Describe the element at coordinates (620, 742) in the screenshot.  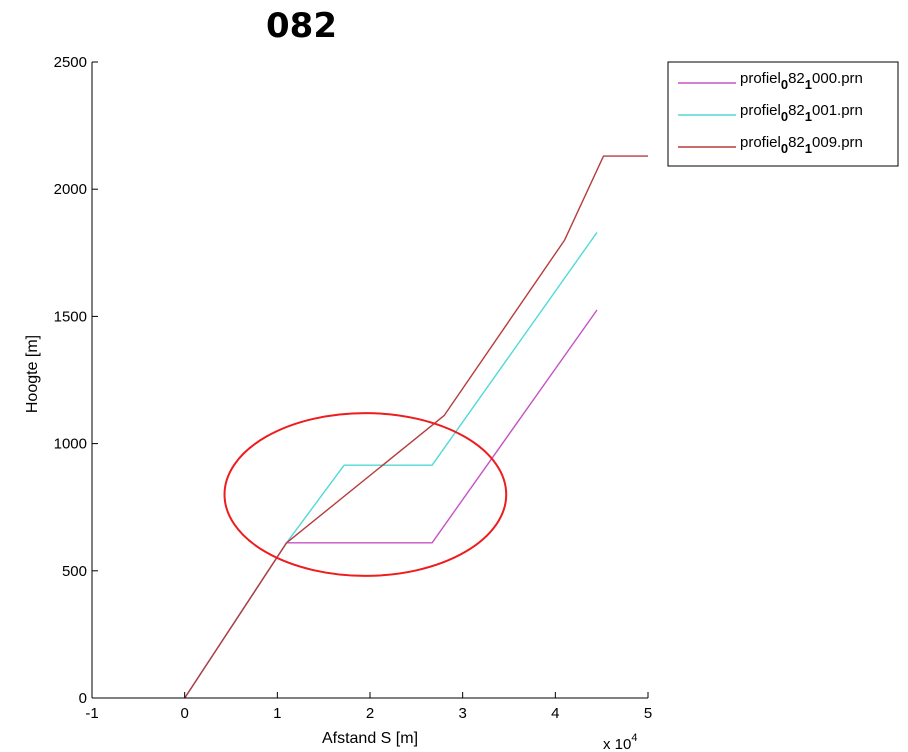
I see `x-multiplier-label: x 104` at that location.